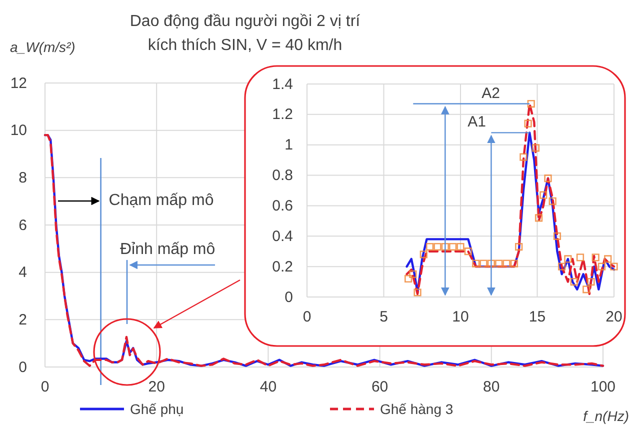  I want to click on x-tick-label: 10, so click(460, 317).